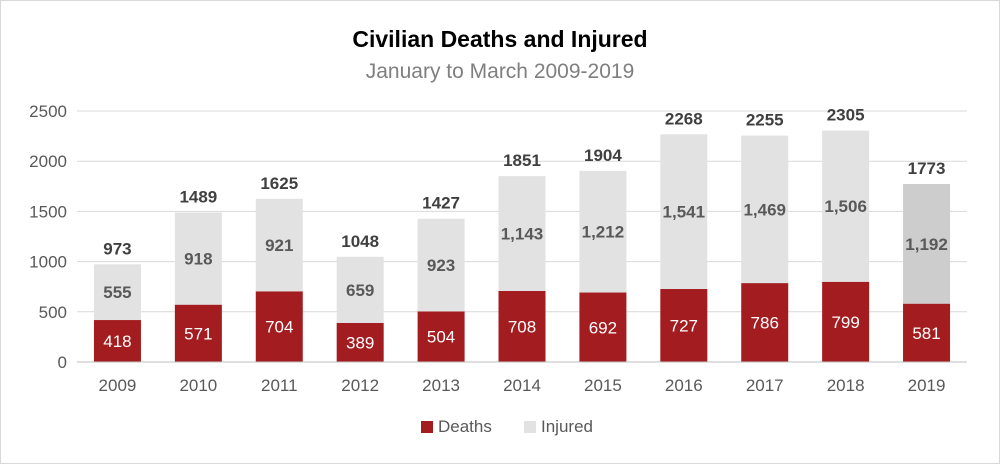  I want to click on x-tick-label: 2015, so click(603, 385).